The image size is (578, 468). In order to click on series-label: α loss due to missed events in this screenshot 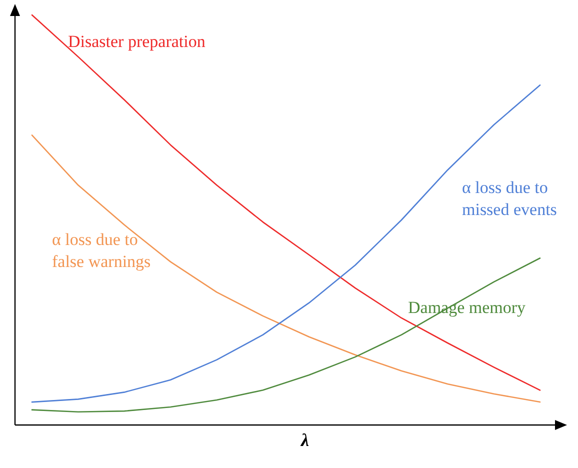, I will do `click(509, 198)`.